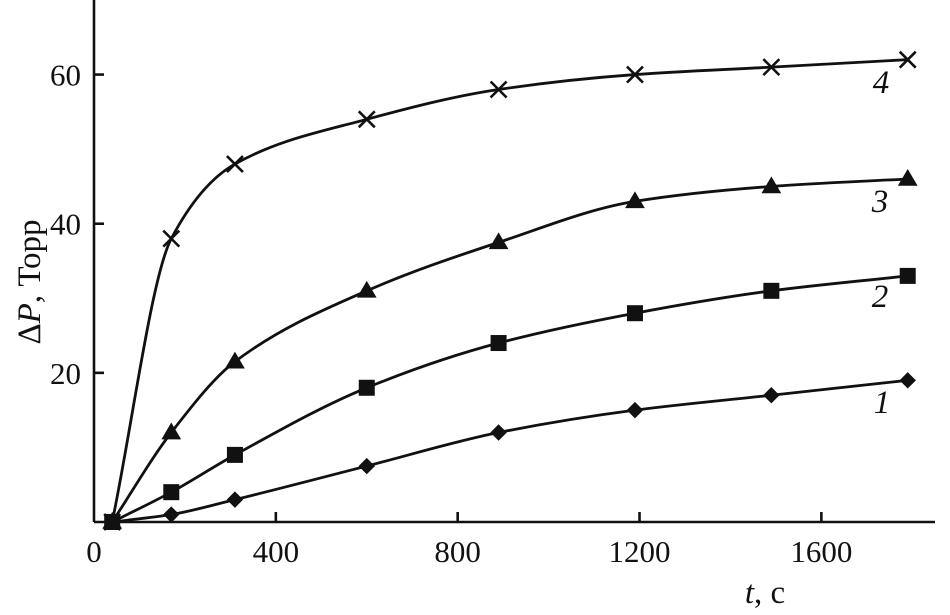 The image size is (950, 615). What do you see at coordinates (640, 551) in the screenshot?
I see `x-tick-label: 1200` at bounding box center [640, 551].